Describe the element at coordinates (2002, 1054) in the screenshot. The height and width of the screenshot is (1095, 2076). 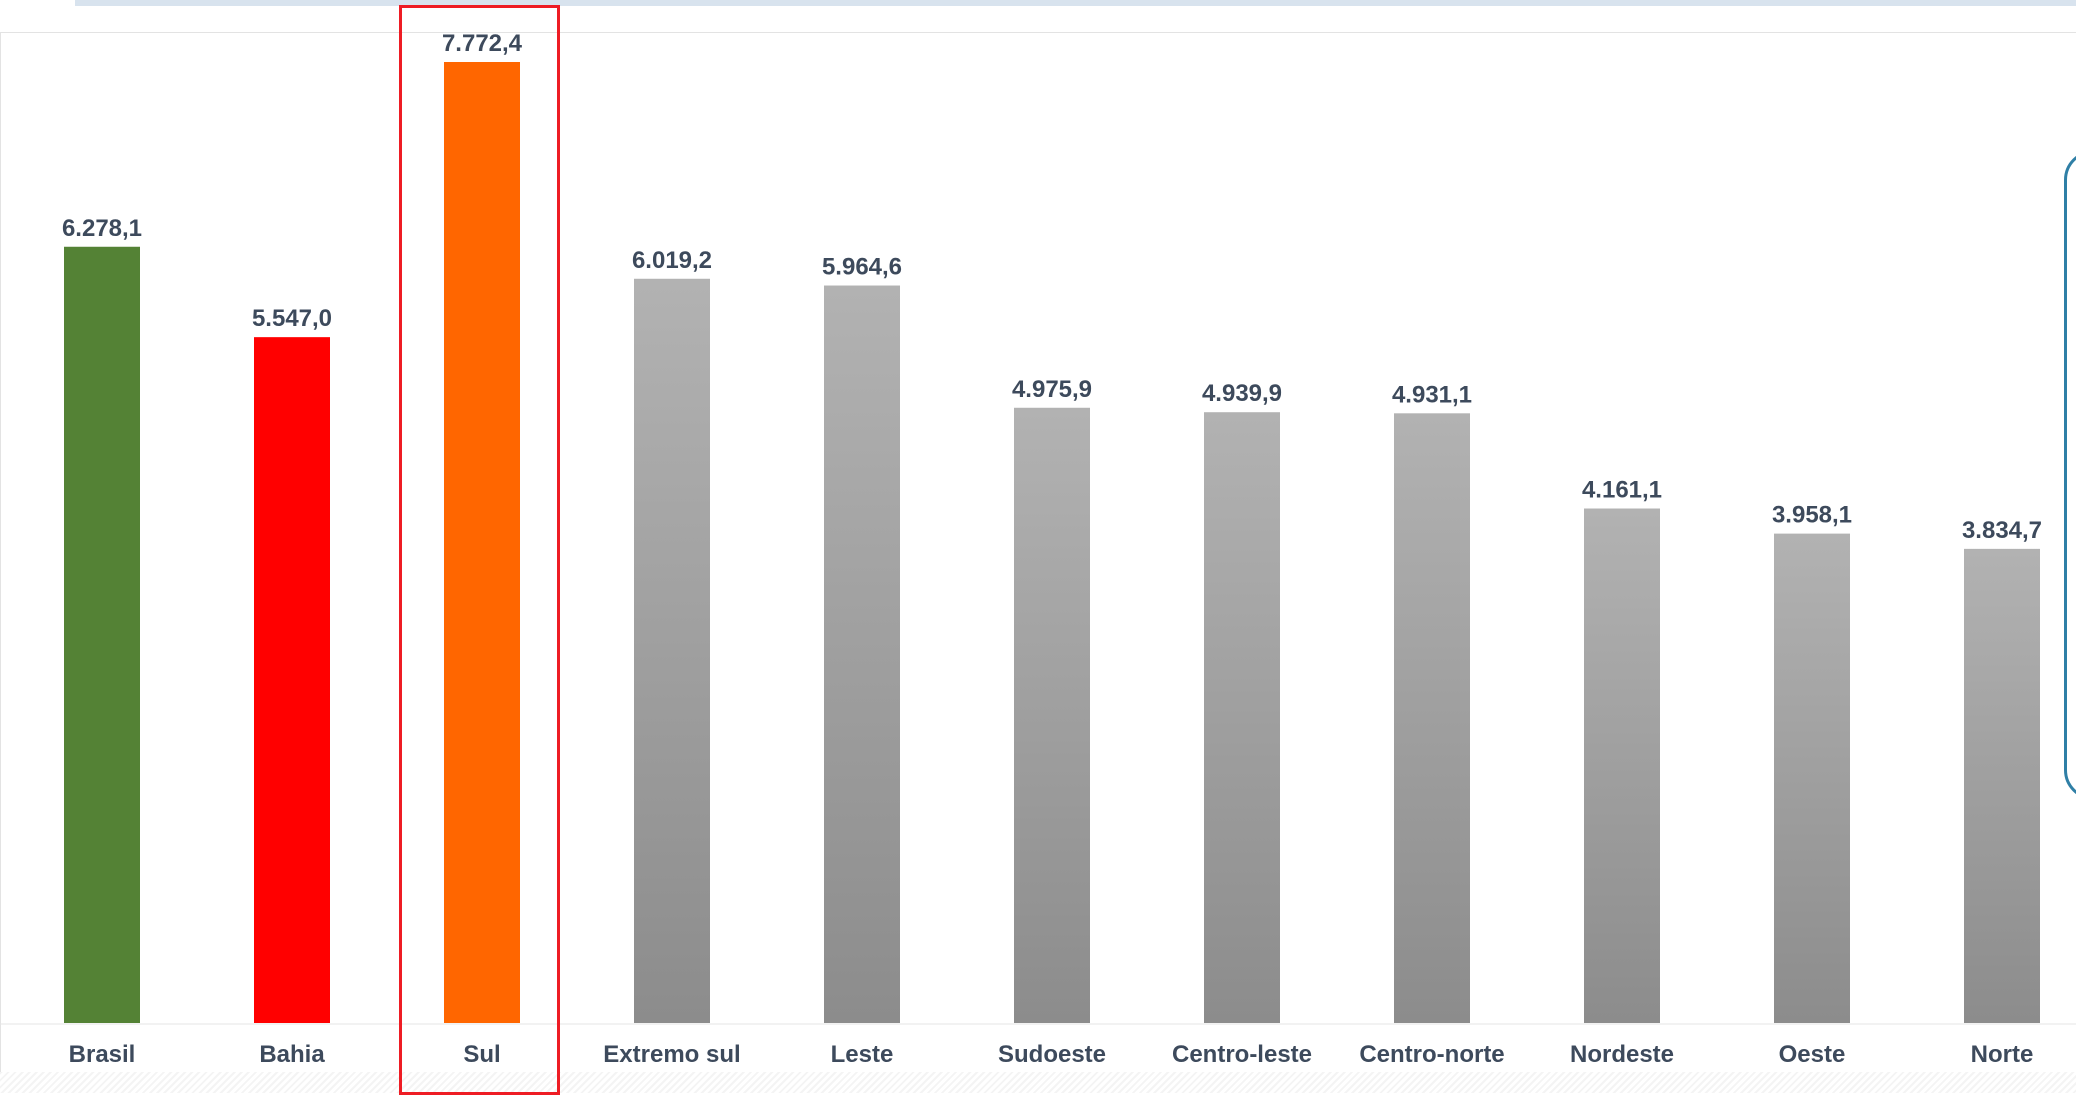
I see `category-label-norte: Norte` at that location.